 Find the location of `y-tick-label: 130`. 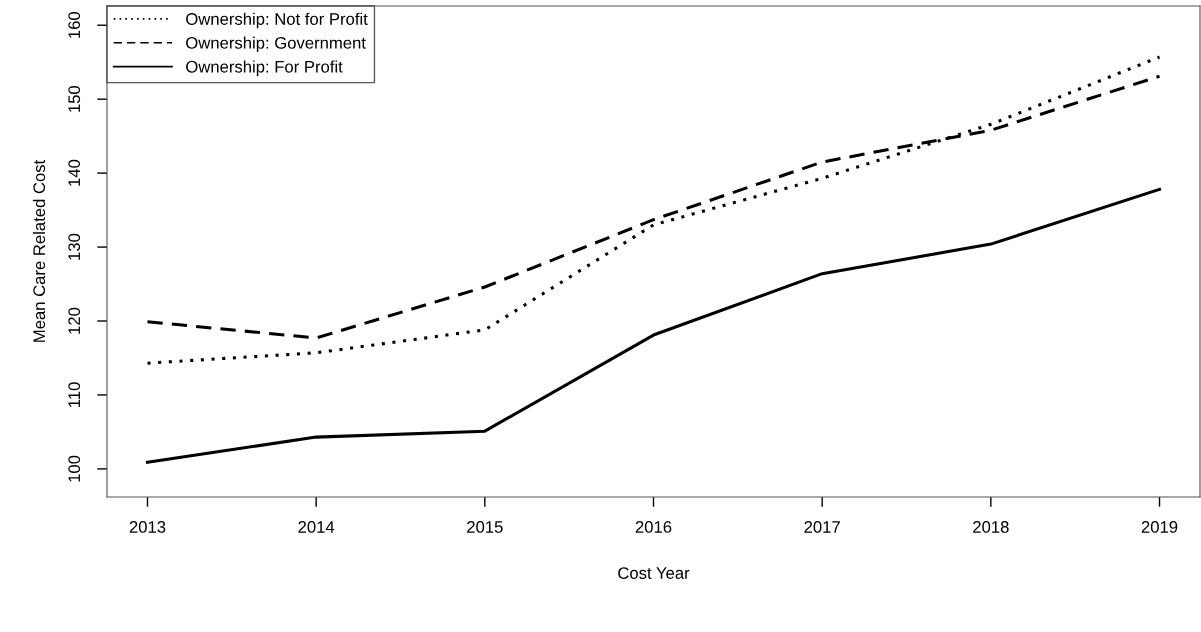

y-tick-label: 130 is located at coordinates (74, 246).